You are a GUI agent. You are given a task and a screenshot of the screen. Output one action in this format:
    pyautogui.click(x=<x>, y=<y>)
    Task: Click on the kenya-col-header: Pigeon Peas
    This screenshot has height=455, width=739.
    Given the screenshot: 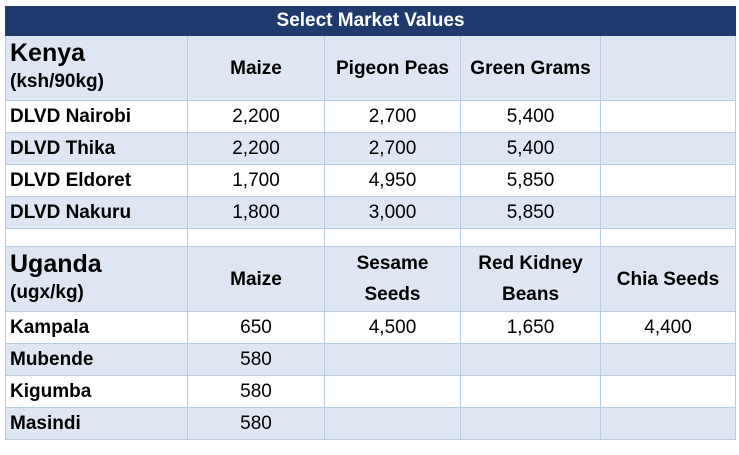 What is the action you would take?
    pyautogui.click(x=392, y=68)
    